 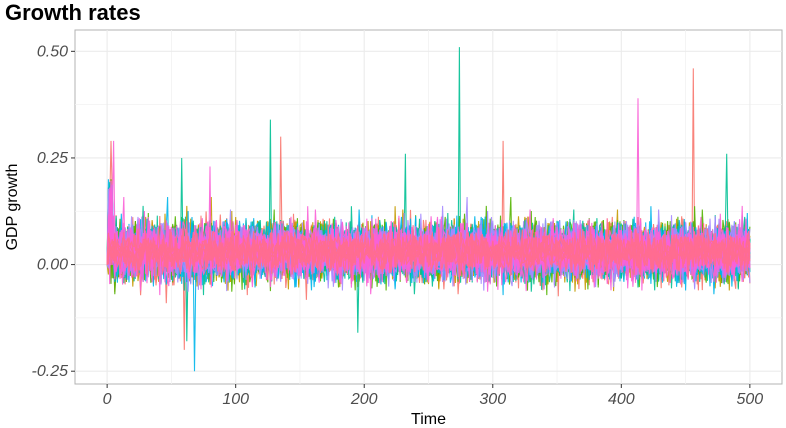 I want to click on x-tick-label: 300, so click(x=492, y=399).